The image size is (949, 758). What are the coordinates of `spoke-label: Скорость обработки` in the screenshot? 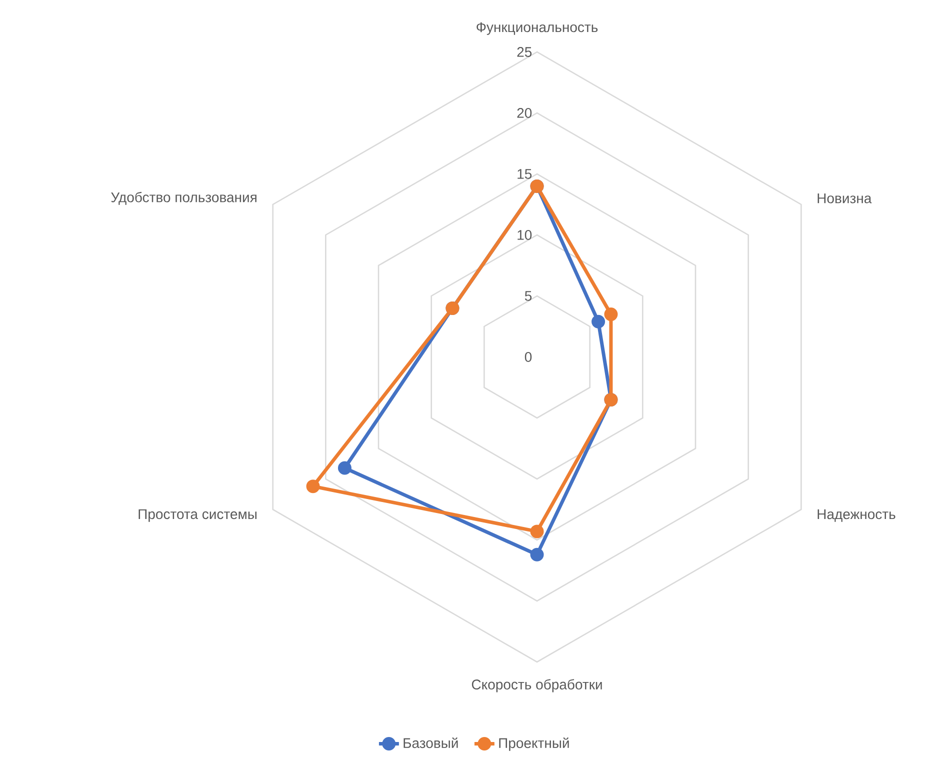 It's located at (537, 685).